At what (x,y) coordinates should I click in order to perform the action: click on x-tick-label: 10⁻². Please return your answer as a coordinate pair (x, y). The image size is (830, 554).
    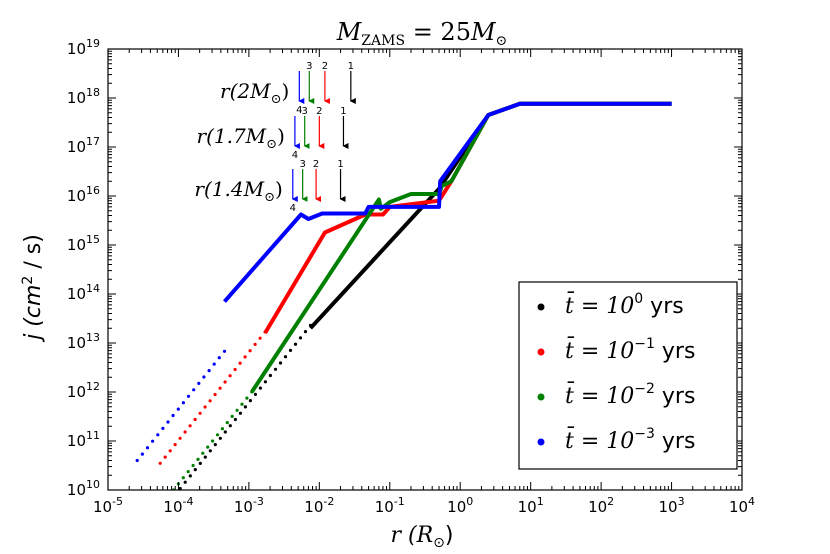
    Looking at the image, I should click on (319, 505).